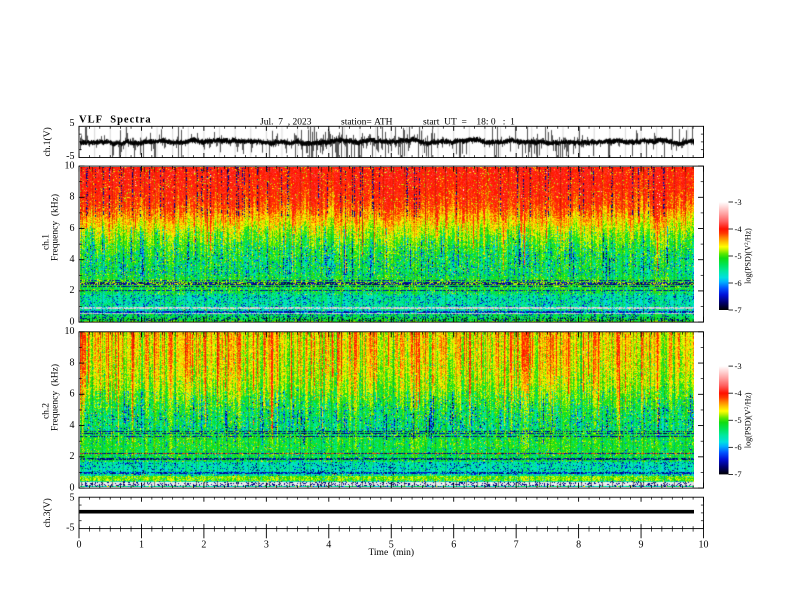 The width and height of the screenshot is (792, 612). Describe the element at coordinates (391, 552) in the screenshot. I see `svg-text: Time (min)` at that location.